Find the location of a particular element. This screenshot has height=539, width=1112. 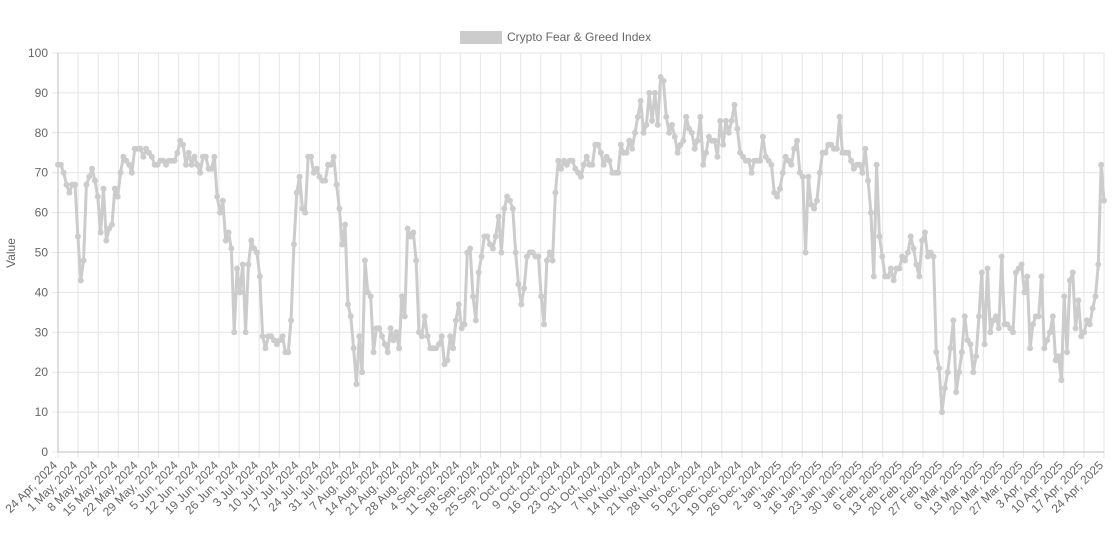

y-axis-title: Value is located at coordinates (11, 253).